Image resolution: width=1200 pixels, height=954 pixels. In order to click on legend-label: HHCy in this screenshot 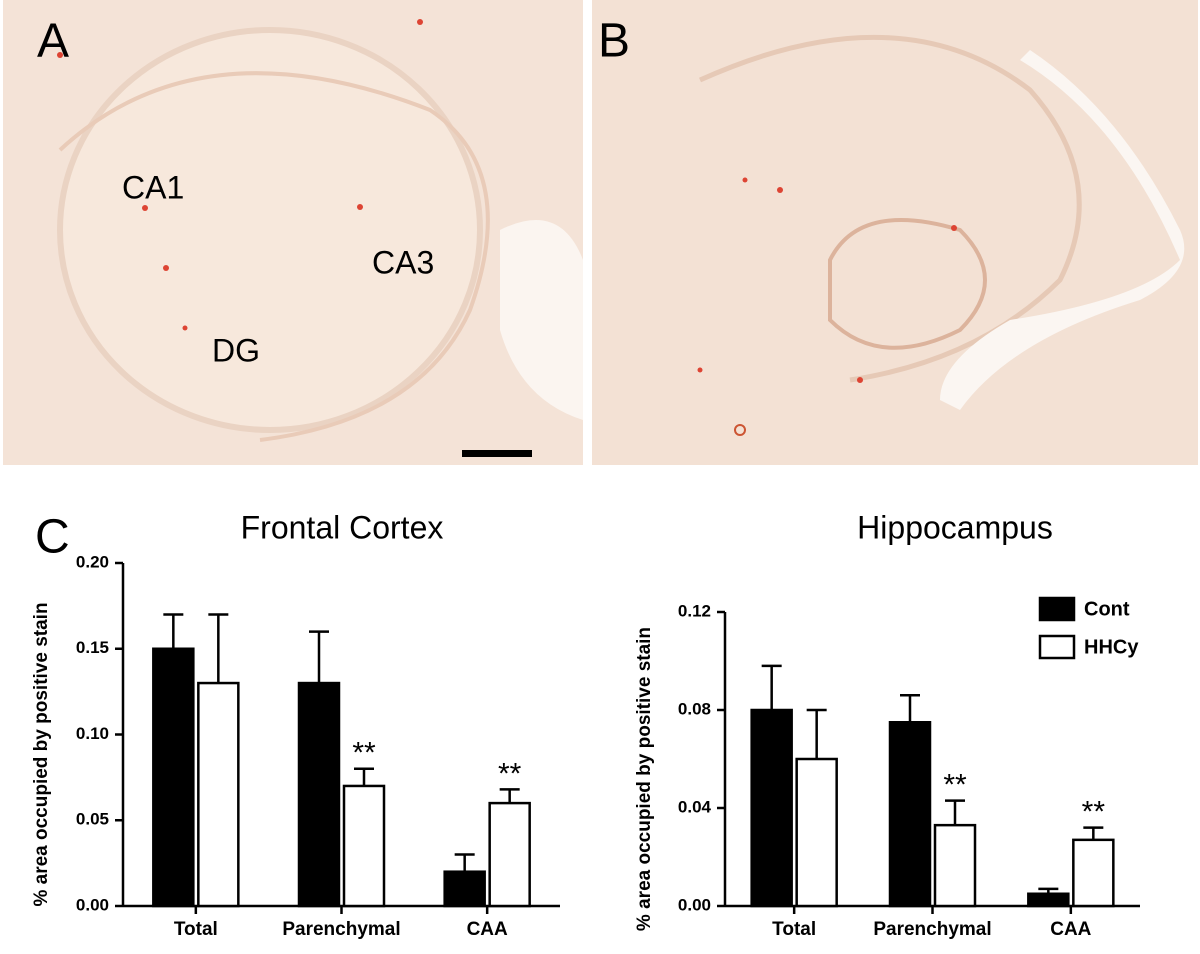, I will do `click(1111, 647)`.